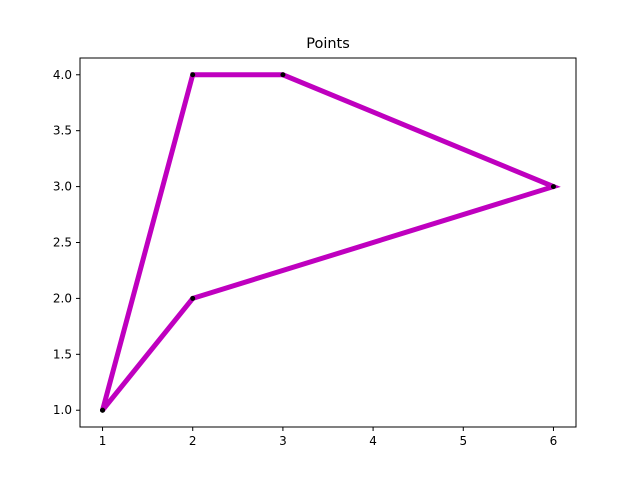  Describe the element at coordinates (554, 441) in the screenshot. I see `x-tick-label: 6` at that location.